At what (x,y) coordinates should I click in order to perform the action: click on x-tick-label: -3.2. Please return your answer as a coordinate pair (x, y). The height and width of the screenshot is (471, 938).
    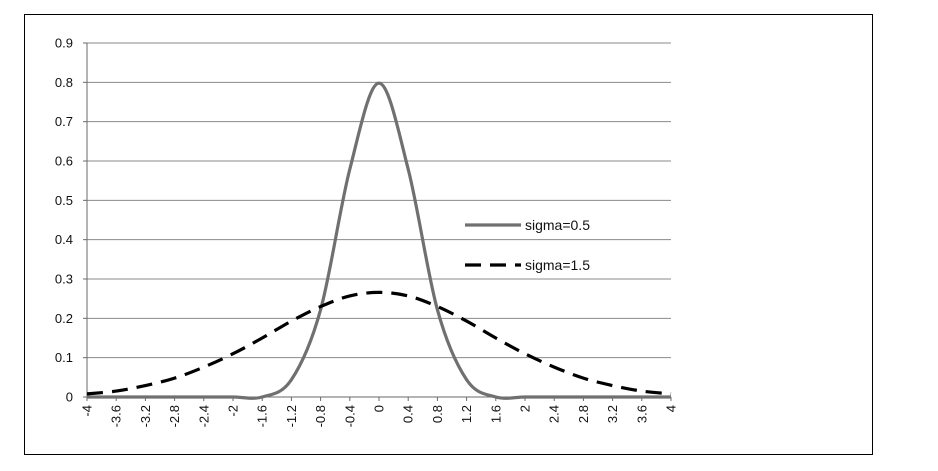
    Looking at the image, I should click on (145, 416).